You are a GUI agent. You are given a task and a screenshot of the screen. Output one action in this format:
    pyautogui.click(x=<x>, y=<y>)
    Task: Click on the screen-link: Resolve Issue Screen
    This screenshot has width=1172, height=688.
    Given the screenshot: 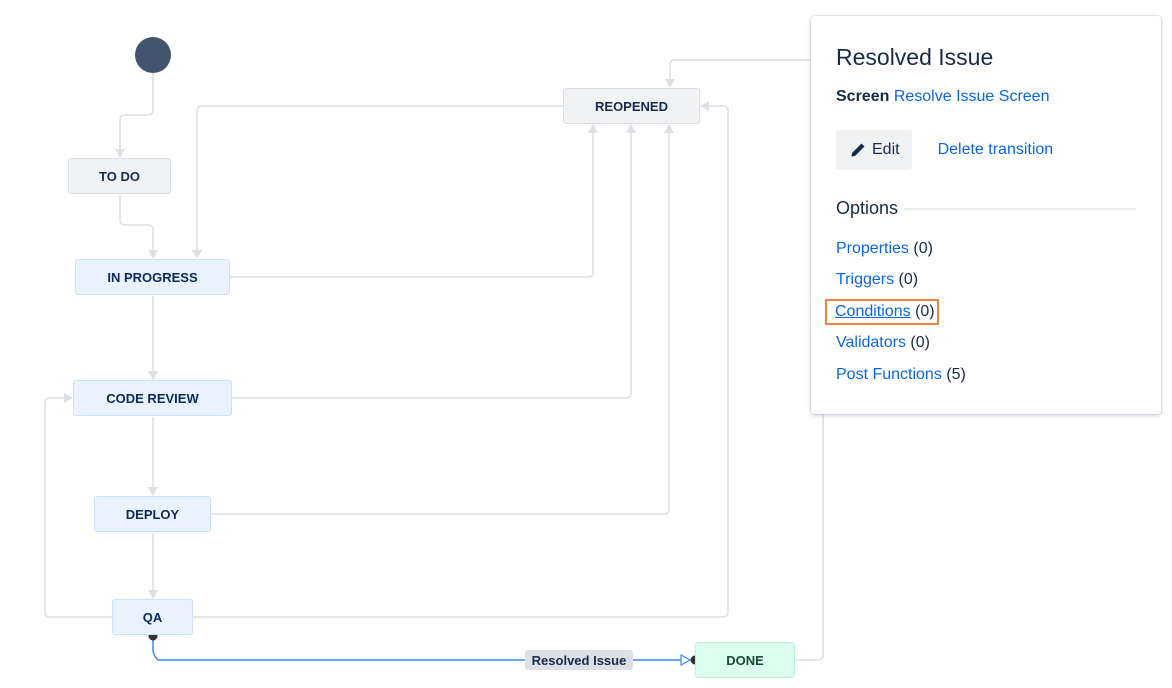 What is the action you would take?
    pyautogui.click(x=971, y=96)
    